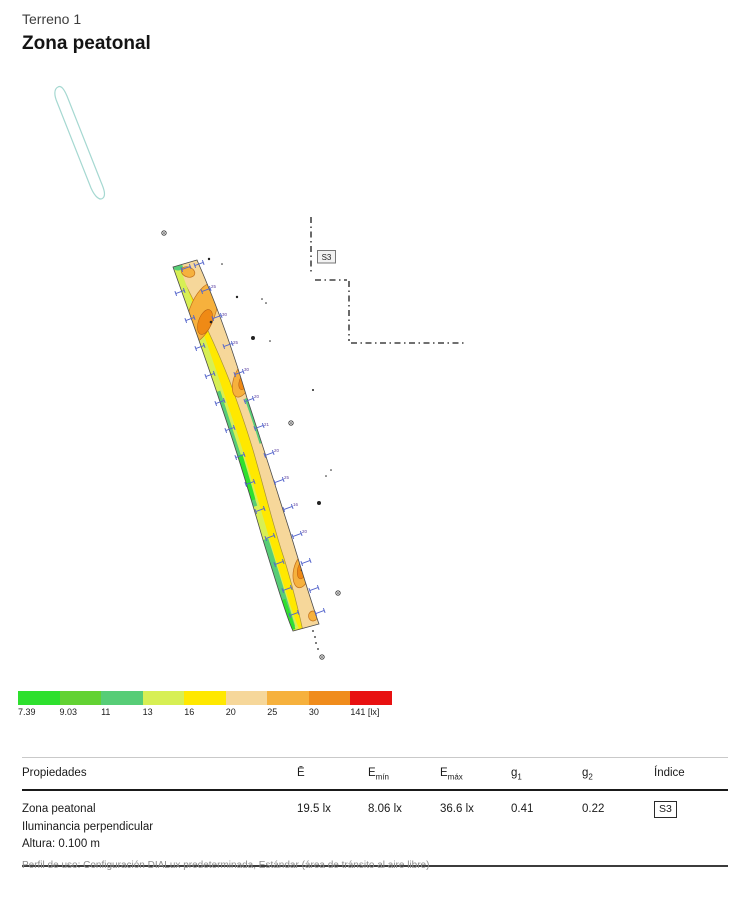 The height and width of the screenshot is (900, 750). I want to click on zone-tag: S3, so click(326, 257).